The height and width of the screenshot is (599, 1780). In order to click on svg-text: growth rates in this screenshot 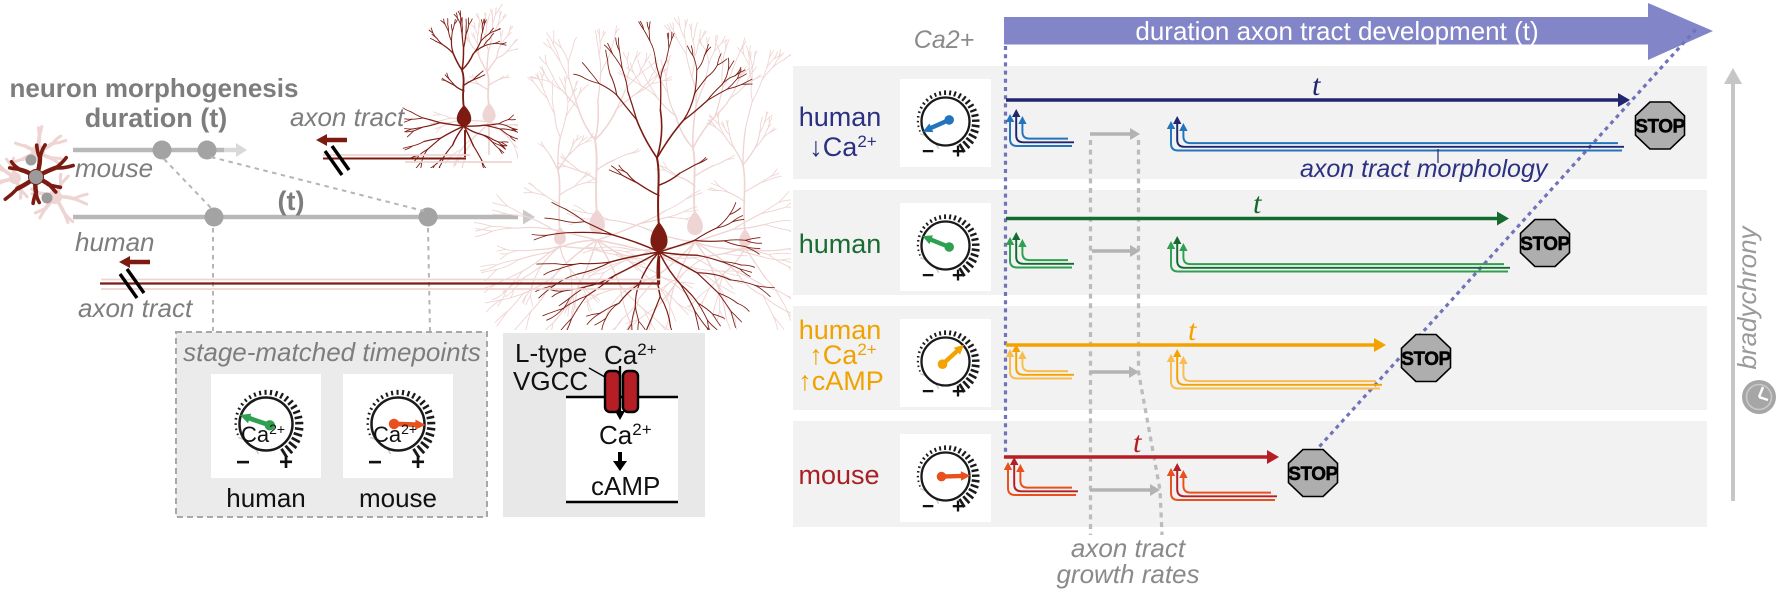, I will do `click(1127, 574)`.